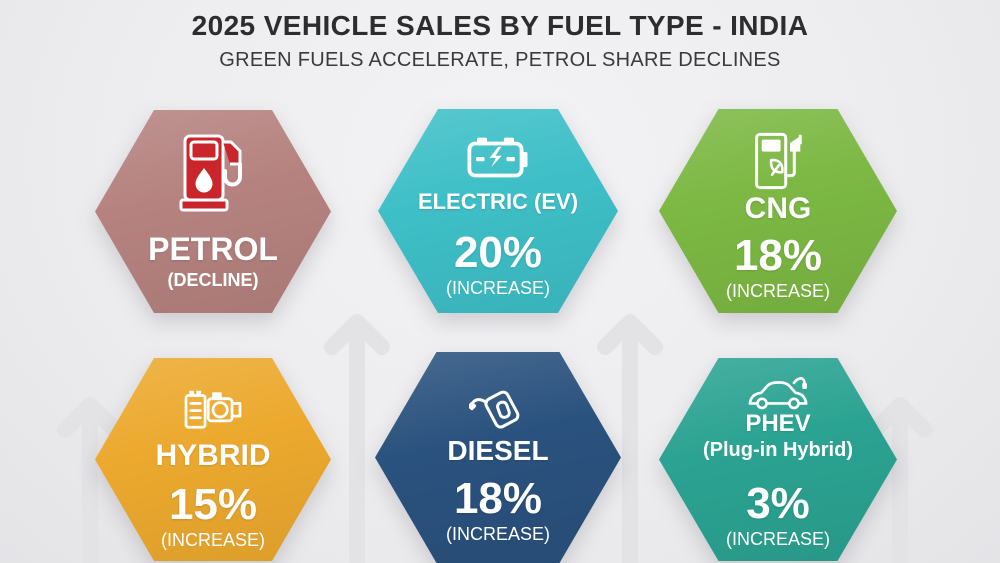 Image resolution: width=1000 pixels, height=563 pixels. Describe the element at coordinates (778, 503) in the screenshot. I see `percent-value: 3%` at that location.